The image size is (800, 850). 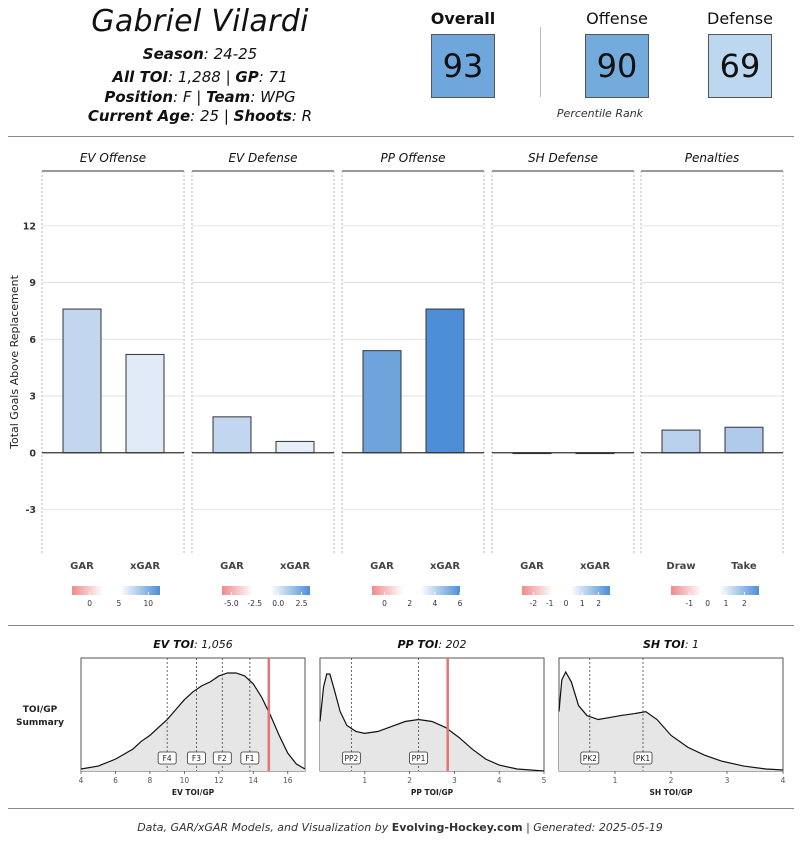 I want to click on toi-title-label: PP TOI, so click(x=417, y=644).